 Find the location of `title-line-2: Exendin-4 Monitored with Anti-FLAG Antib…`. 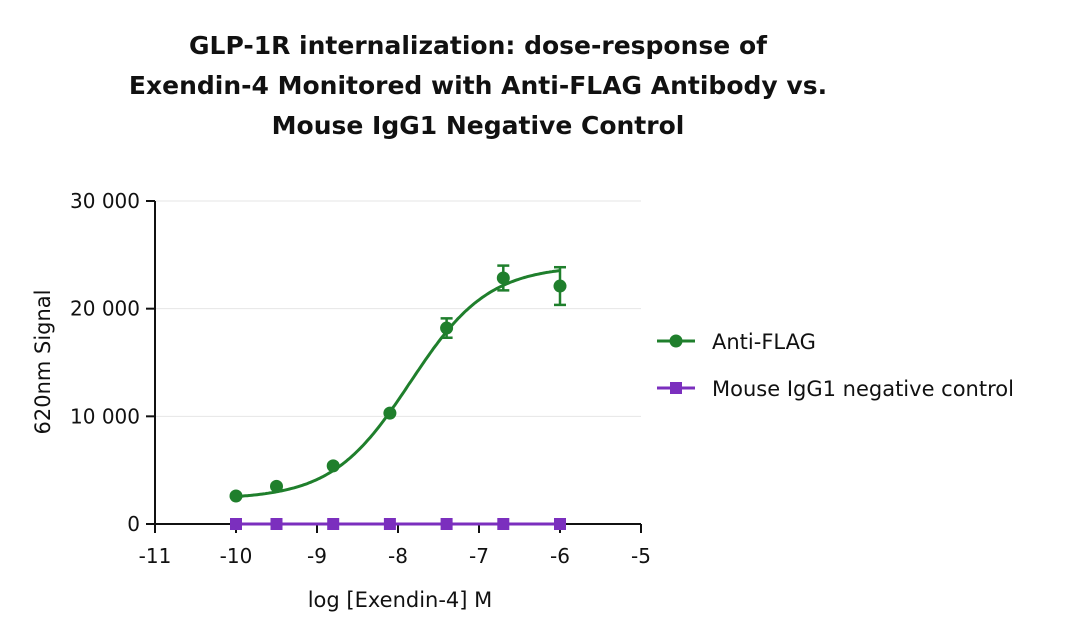

title-line-2: Exendin-4 Monitored with Anti-FLAG Antib… is located at coordinates (478, 85).